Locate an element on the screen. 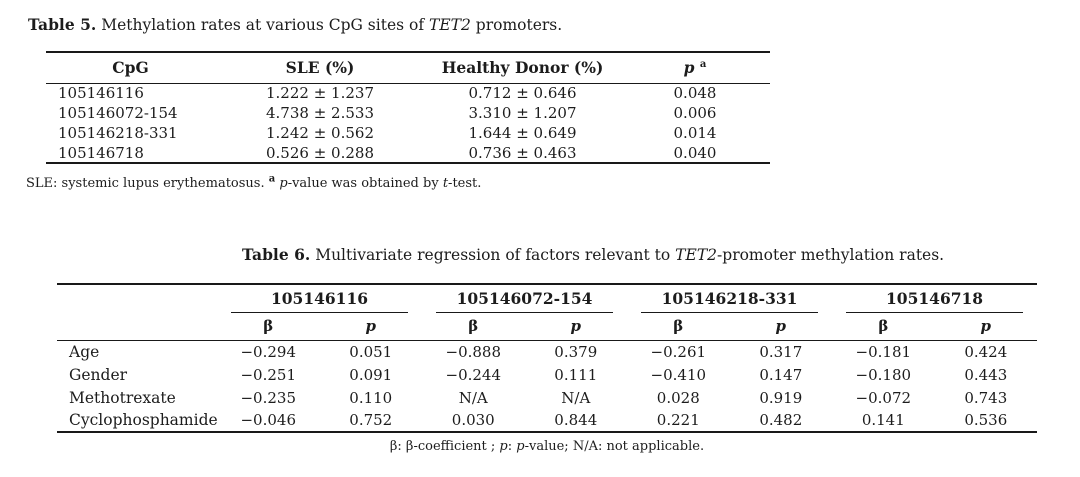 The height and width of the screenshot is (477, 1080). table5-cell-cpg: 105146718 is located at coordinates (101, 152).